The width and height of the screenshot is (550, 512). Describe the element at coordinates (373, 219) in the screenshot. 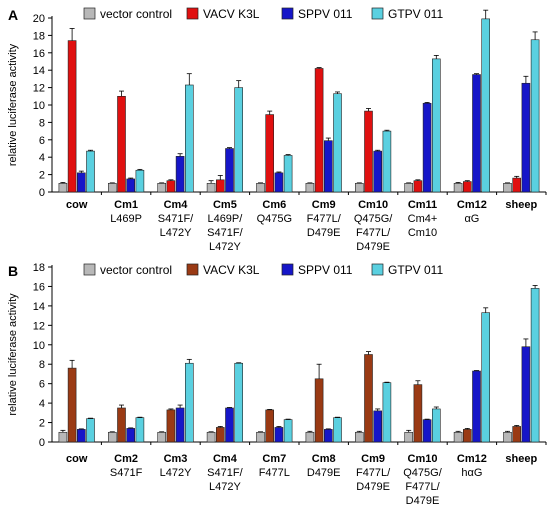

I see `category-sublabel: Q475G/` at that location.